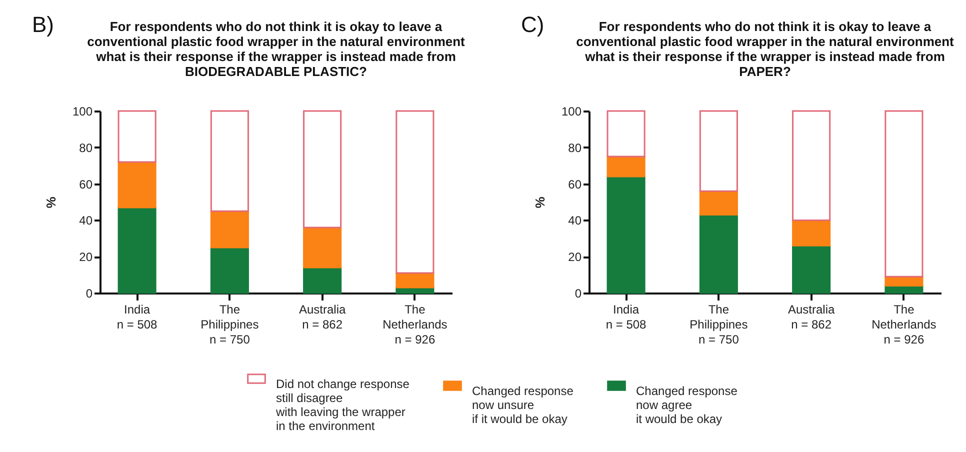 This screenshot has width=966, height=452. Describe the element at coordinates (276, 49) in the screenshot. I see `chart-title: For respondents who do not think it is okay to leave a conventional plastic food wrapper in the natural environment what is their response if the wrapper is instead made from BIODEGRADABLE PLASTIC?` at that location.